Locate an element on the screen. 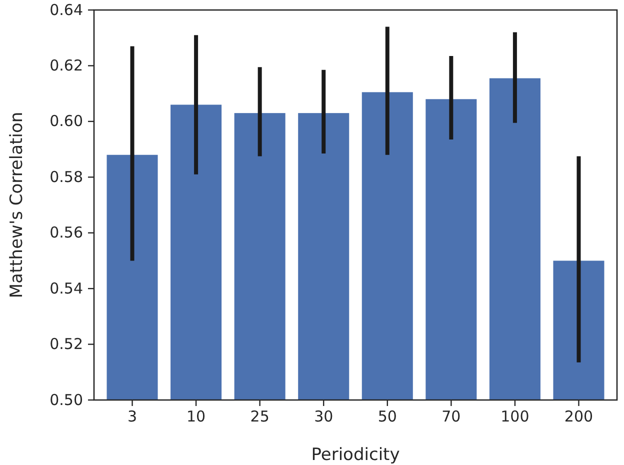 Image resolution: width=624 pixels, height=465 pixels. x-tick-label: 200 is located at coordinates (579, 417).